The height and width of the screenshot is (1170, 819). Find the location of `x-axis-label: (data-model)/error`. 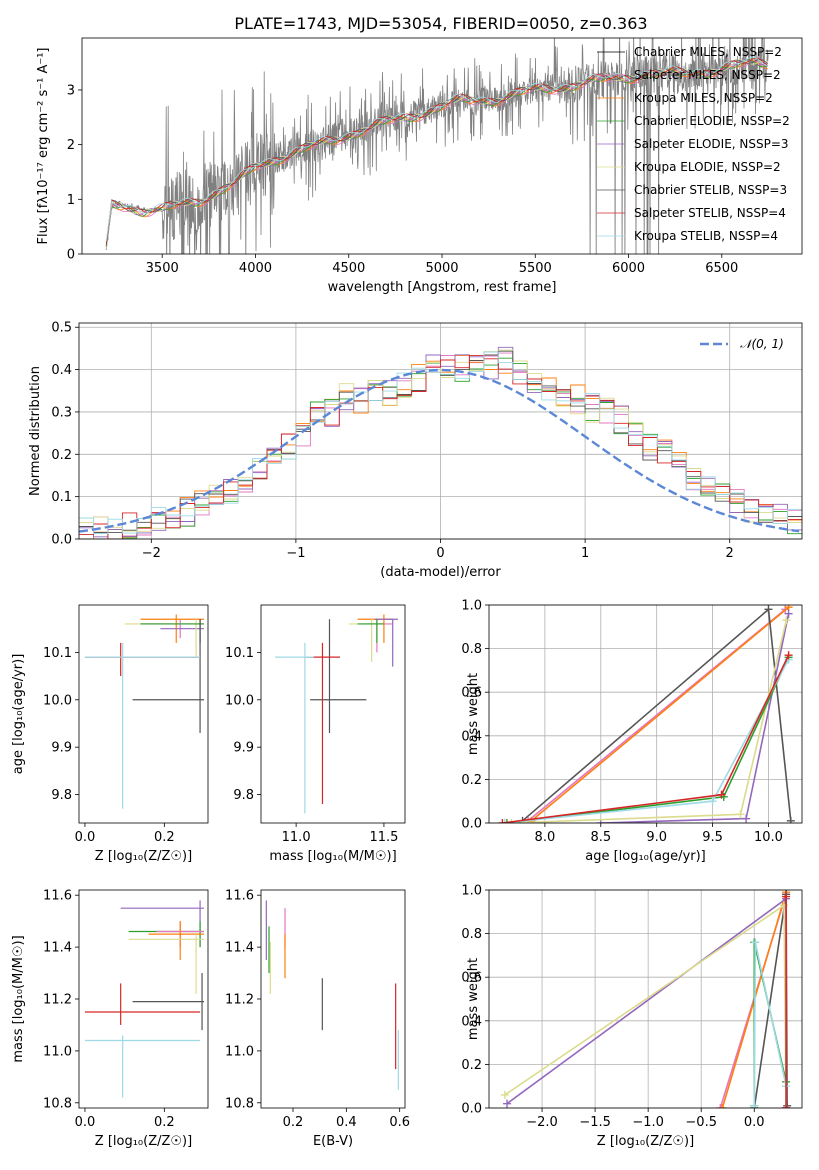

x-axis-label: (data-model)/error is located at coordinates (440, 572).